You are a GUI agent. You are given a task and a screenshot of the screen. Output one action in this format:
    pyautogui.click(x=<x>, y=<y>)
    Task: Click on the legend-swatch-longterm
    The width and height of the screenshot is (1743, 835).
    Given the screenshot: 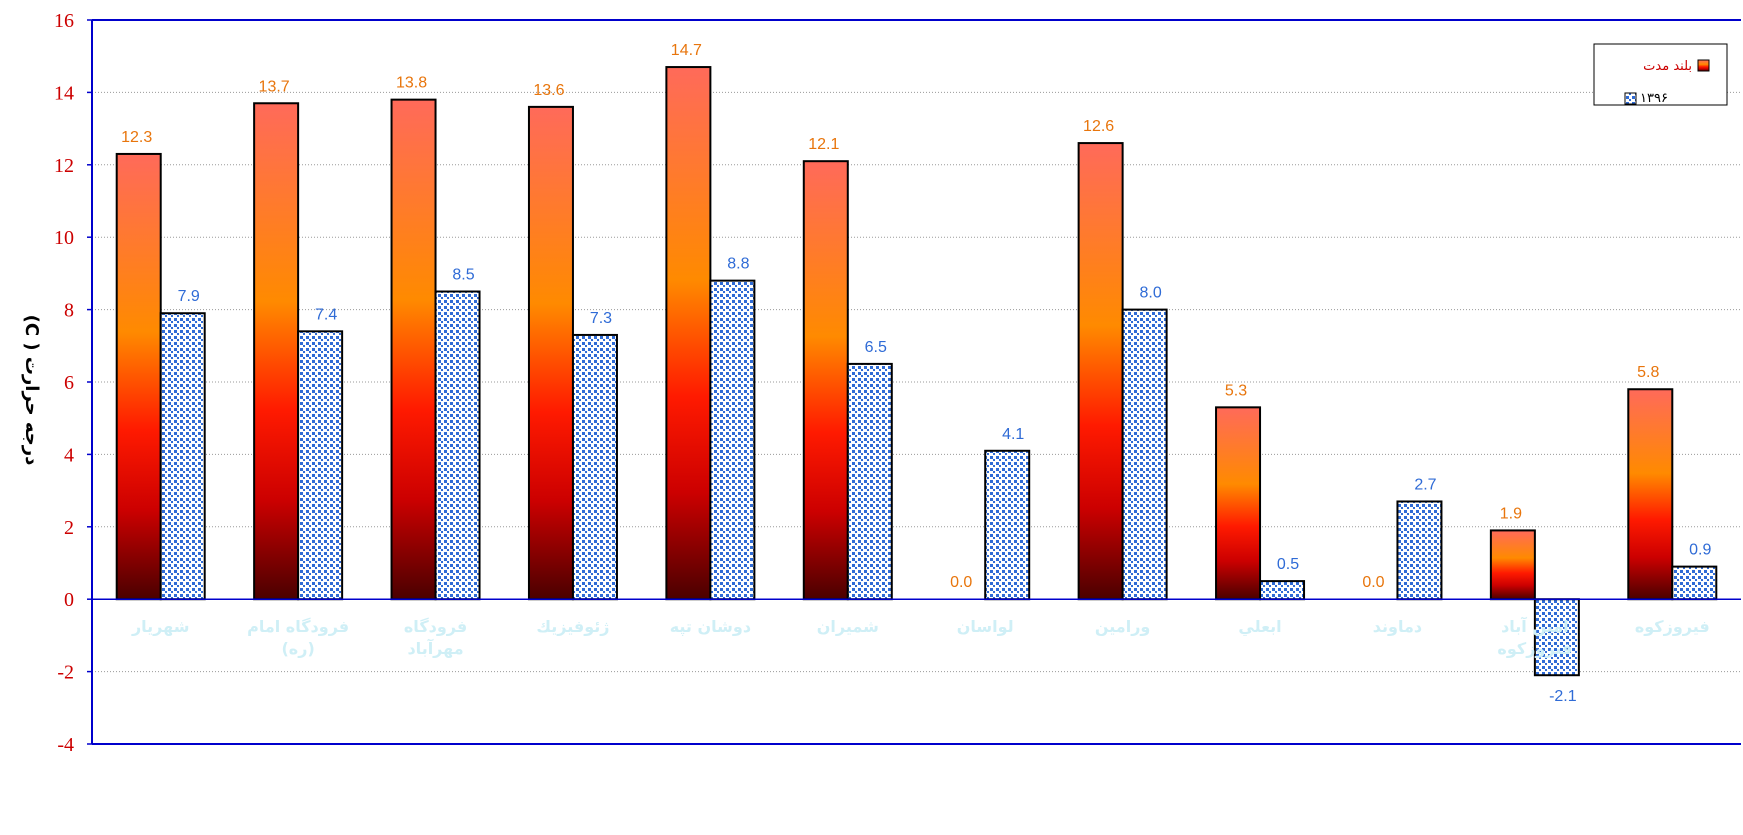 What is the action you would take?
    pyautogui.click(x=1703, y=65)
    